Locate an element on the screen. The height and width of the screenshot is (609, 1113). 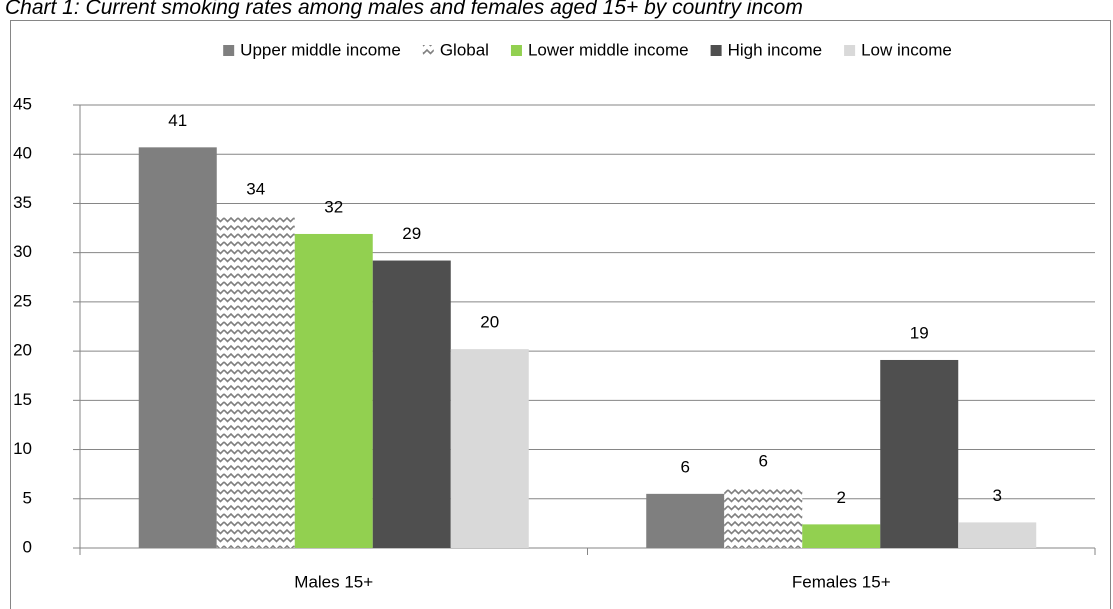
value-label: 2 is located at coordinates (841, 497).